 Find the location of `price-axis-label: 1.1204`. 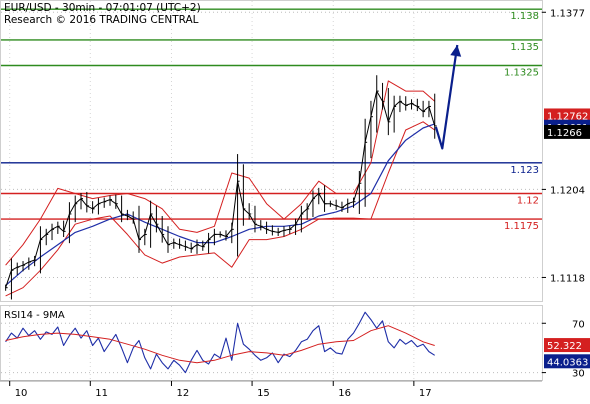

price-axis-label: 1.1204 is located at coordinates (567, 190).